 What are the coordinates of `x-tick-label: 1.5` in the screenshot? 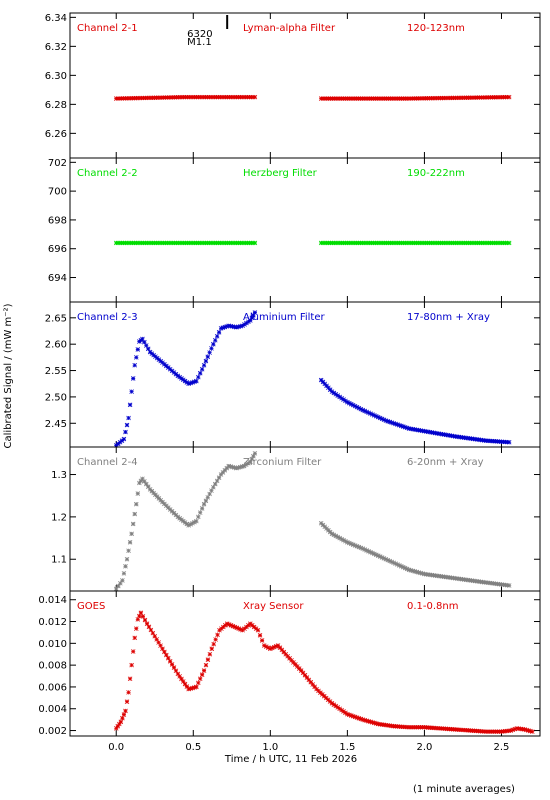 It's located at (347, 747).